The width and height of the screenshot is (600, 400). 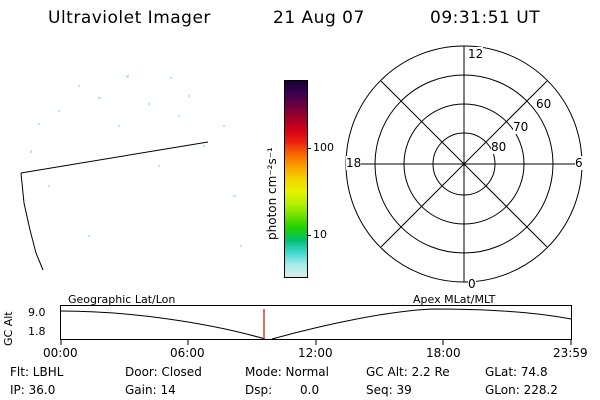 I want to click on glon-info: GLon: 228.2, so click(x=521, y=390).